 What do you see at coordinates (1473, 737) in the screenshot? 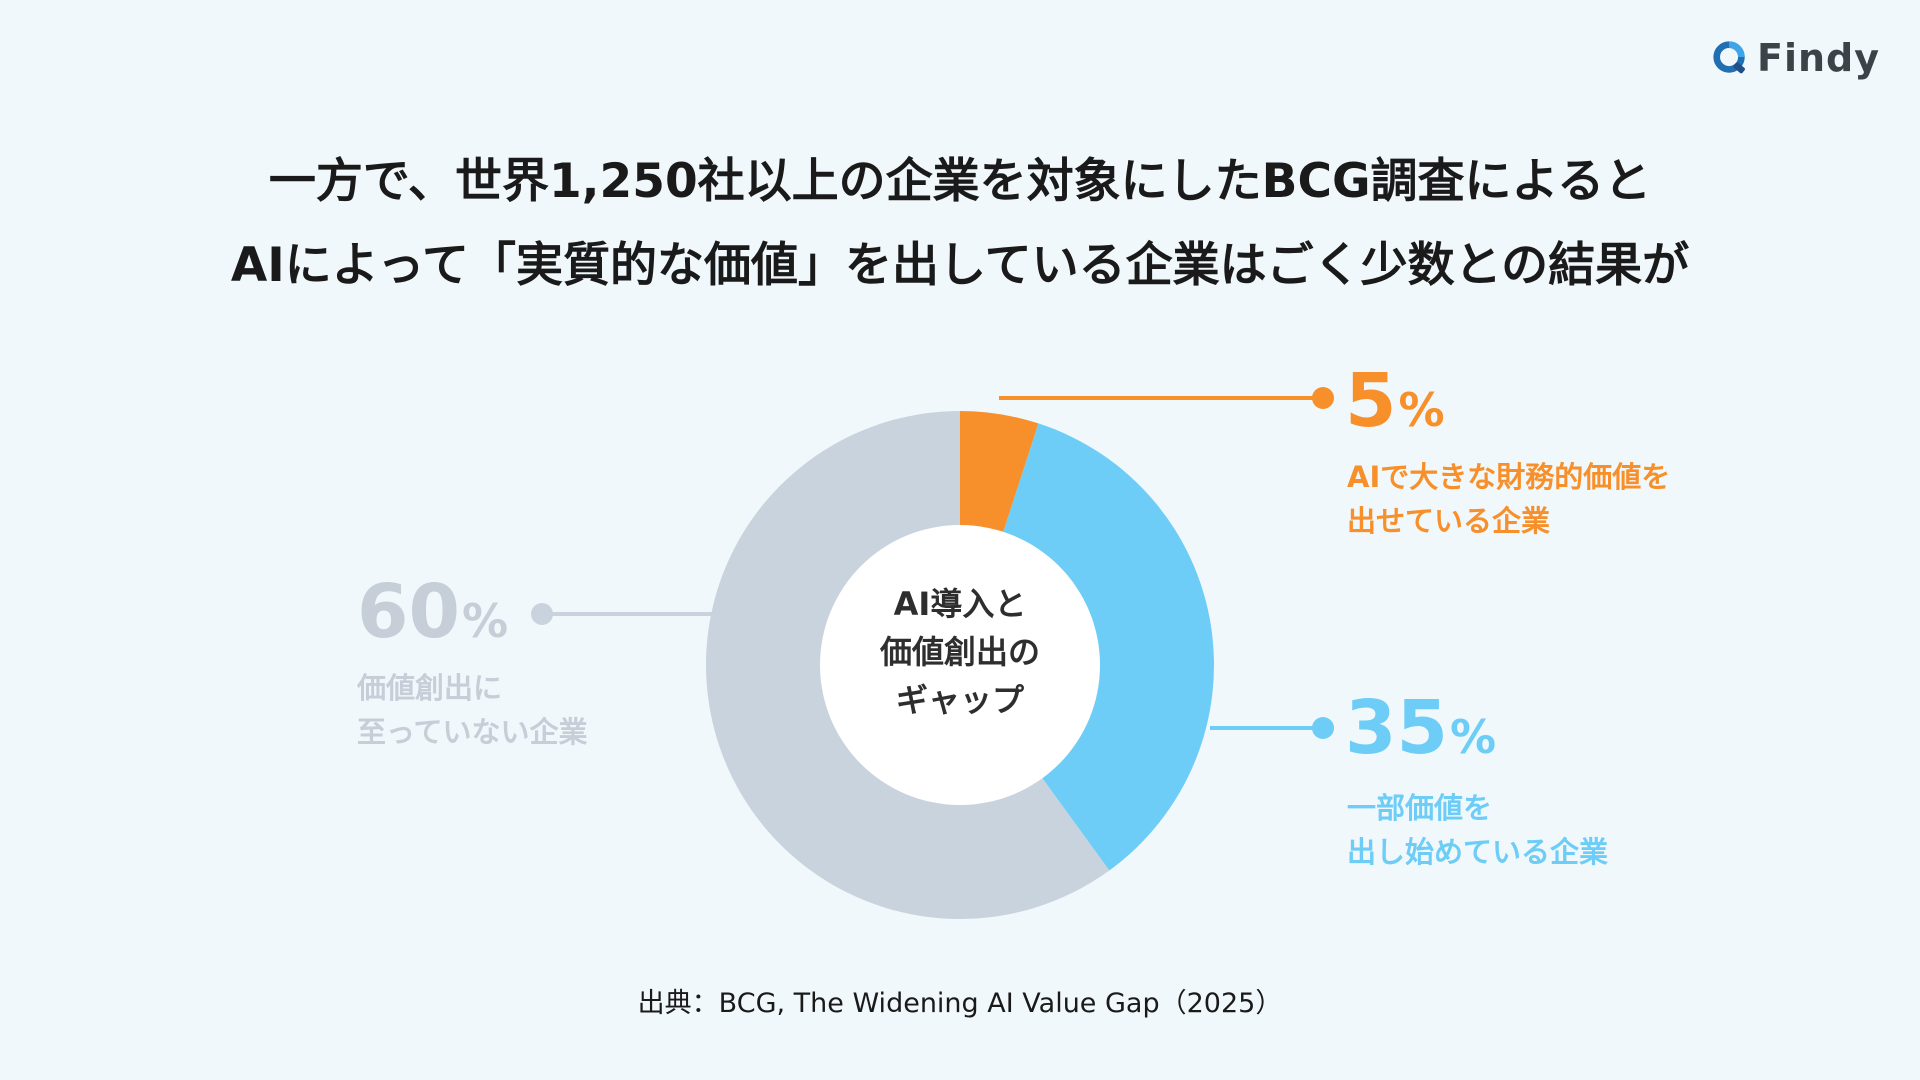
I see `slice-value-35-unit: %` at bounding box center [1473, 737].